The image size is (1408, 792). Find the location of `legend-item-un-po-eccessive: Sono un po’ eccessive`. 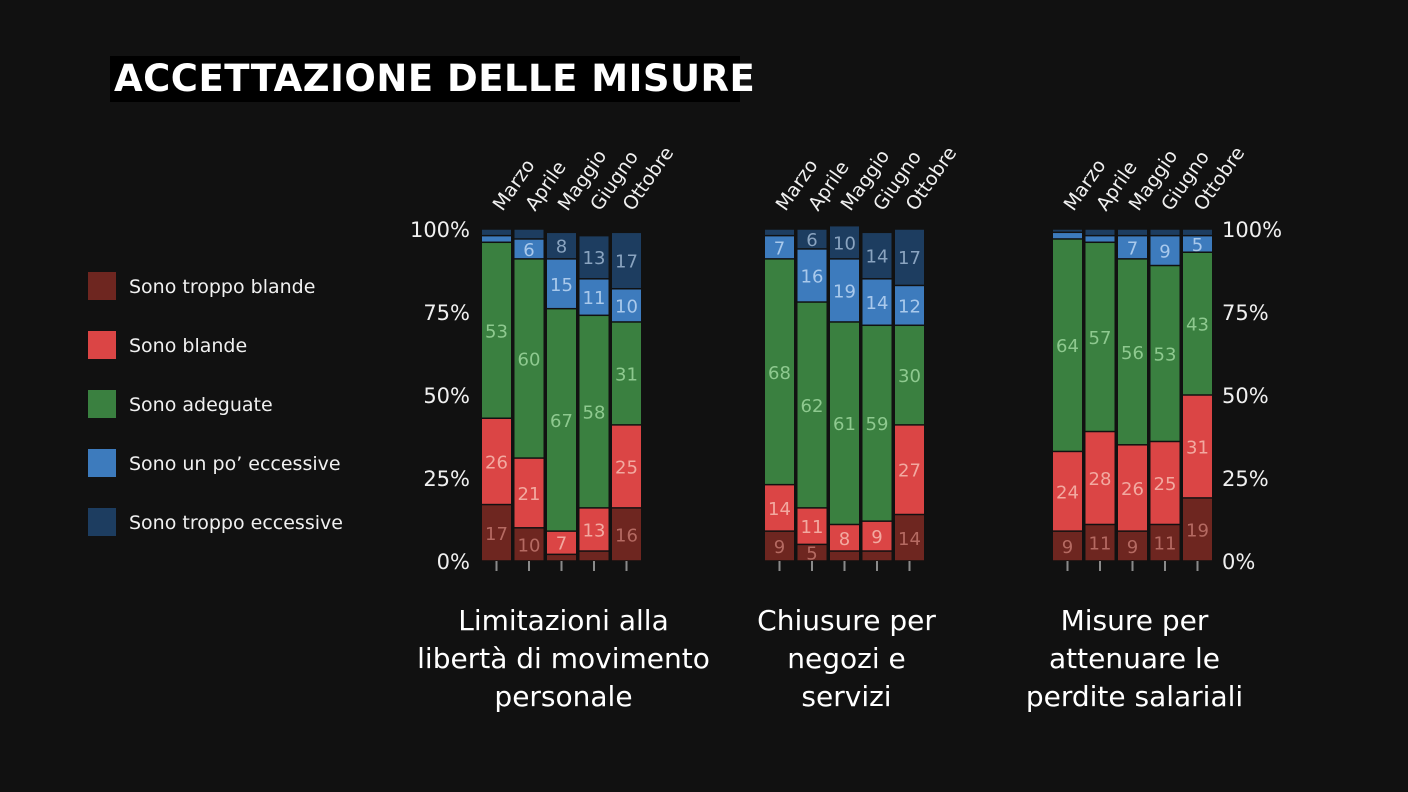

legend-item-un-po-eccessive: Sono un po’ eccessive is located at coordinates (238, 464).